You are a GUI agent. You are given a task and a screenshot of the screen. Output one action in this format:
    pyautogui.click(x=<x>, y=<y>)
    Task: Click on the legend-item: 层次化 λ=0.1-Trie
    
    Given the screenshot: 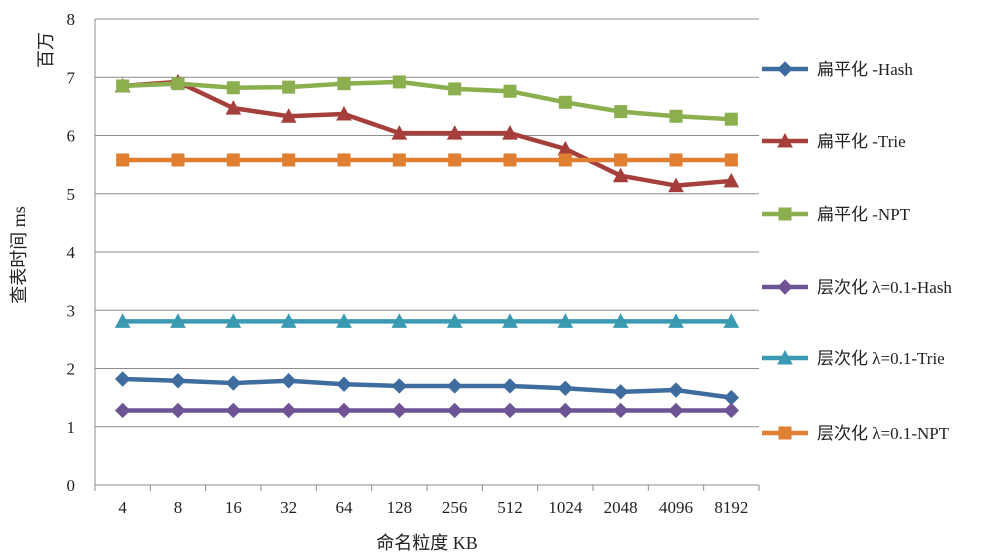 What is the action you would take?
    pyautogui.click(x=853, y=358)
    